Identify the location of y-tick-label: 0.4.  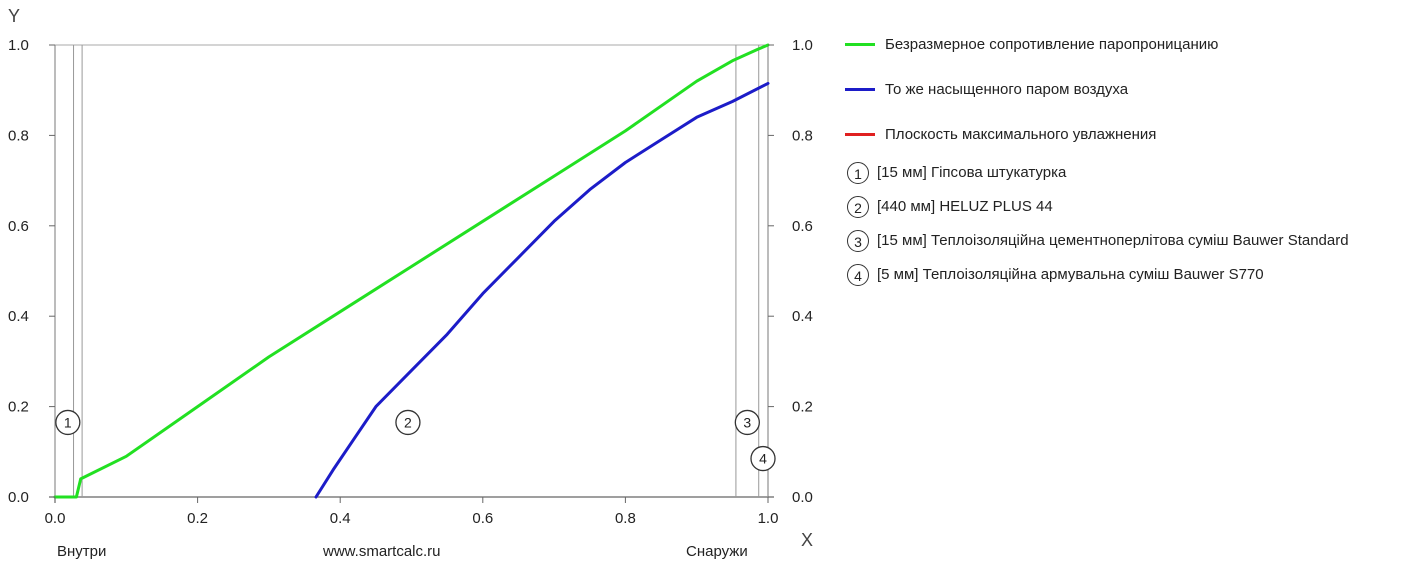
(18, 316).